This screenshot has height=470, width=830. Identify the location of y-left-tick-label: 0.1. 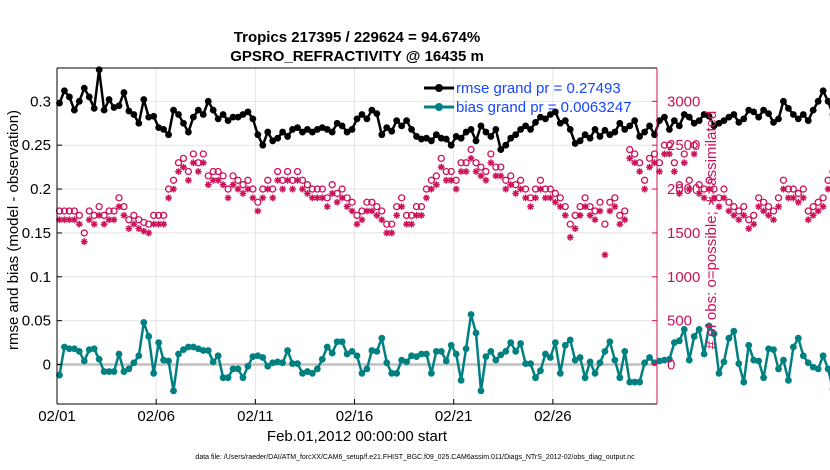
(40, 277).